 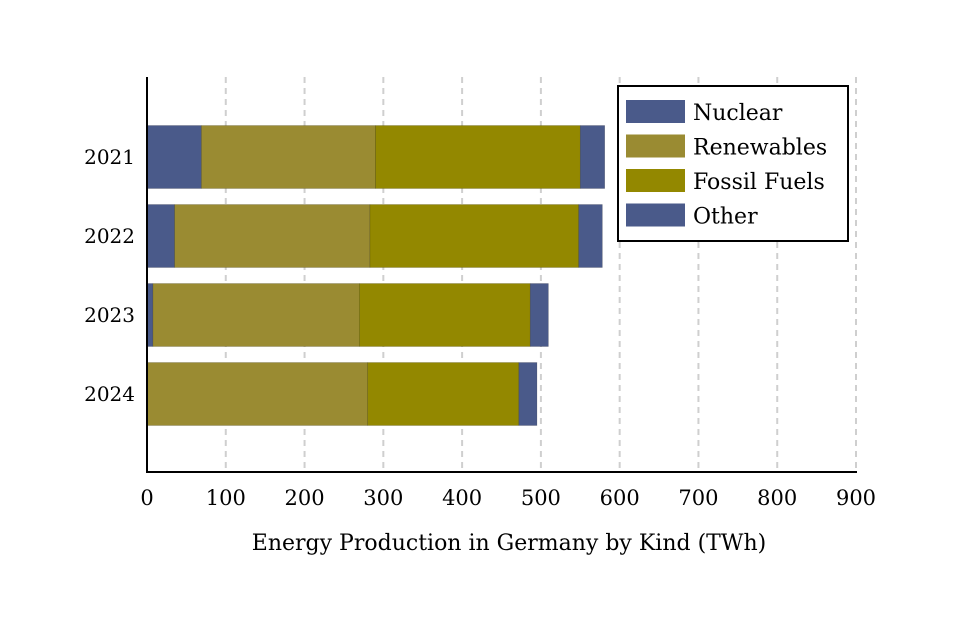 I want to click on y-tick-label: 2022, so click(x=109, y=236).